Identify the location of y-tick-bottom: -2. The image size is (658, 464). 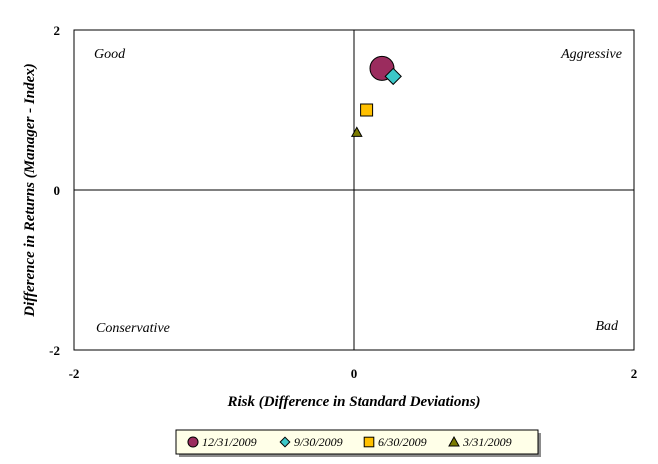
(54, 350).